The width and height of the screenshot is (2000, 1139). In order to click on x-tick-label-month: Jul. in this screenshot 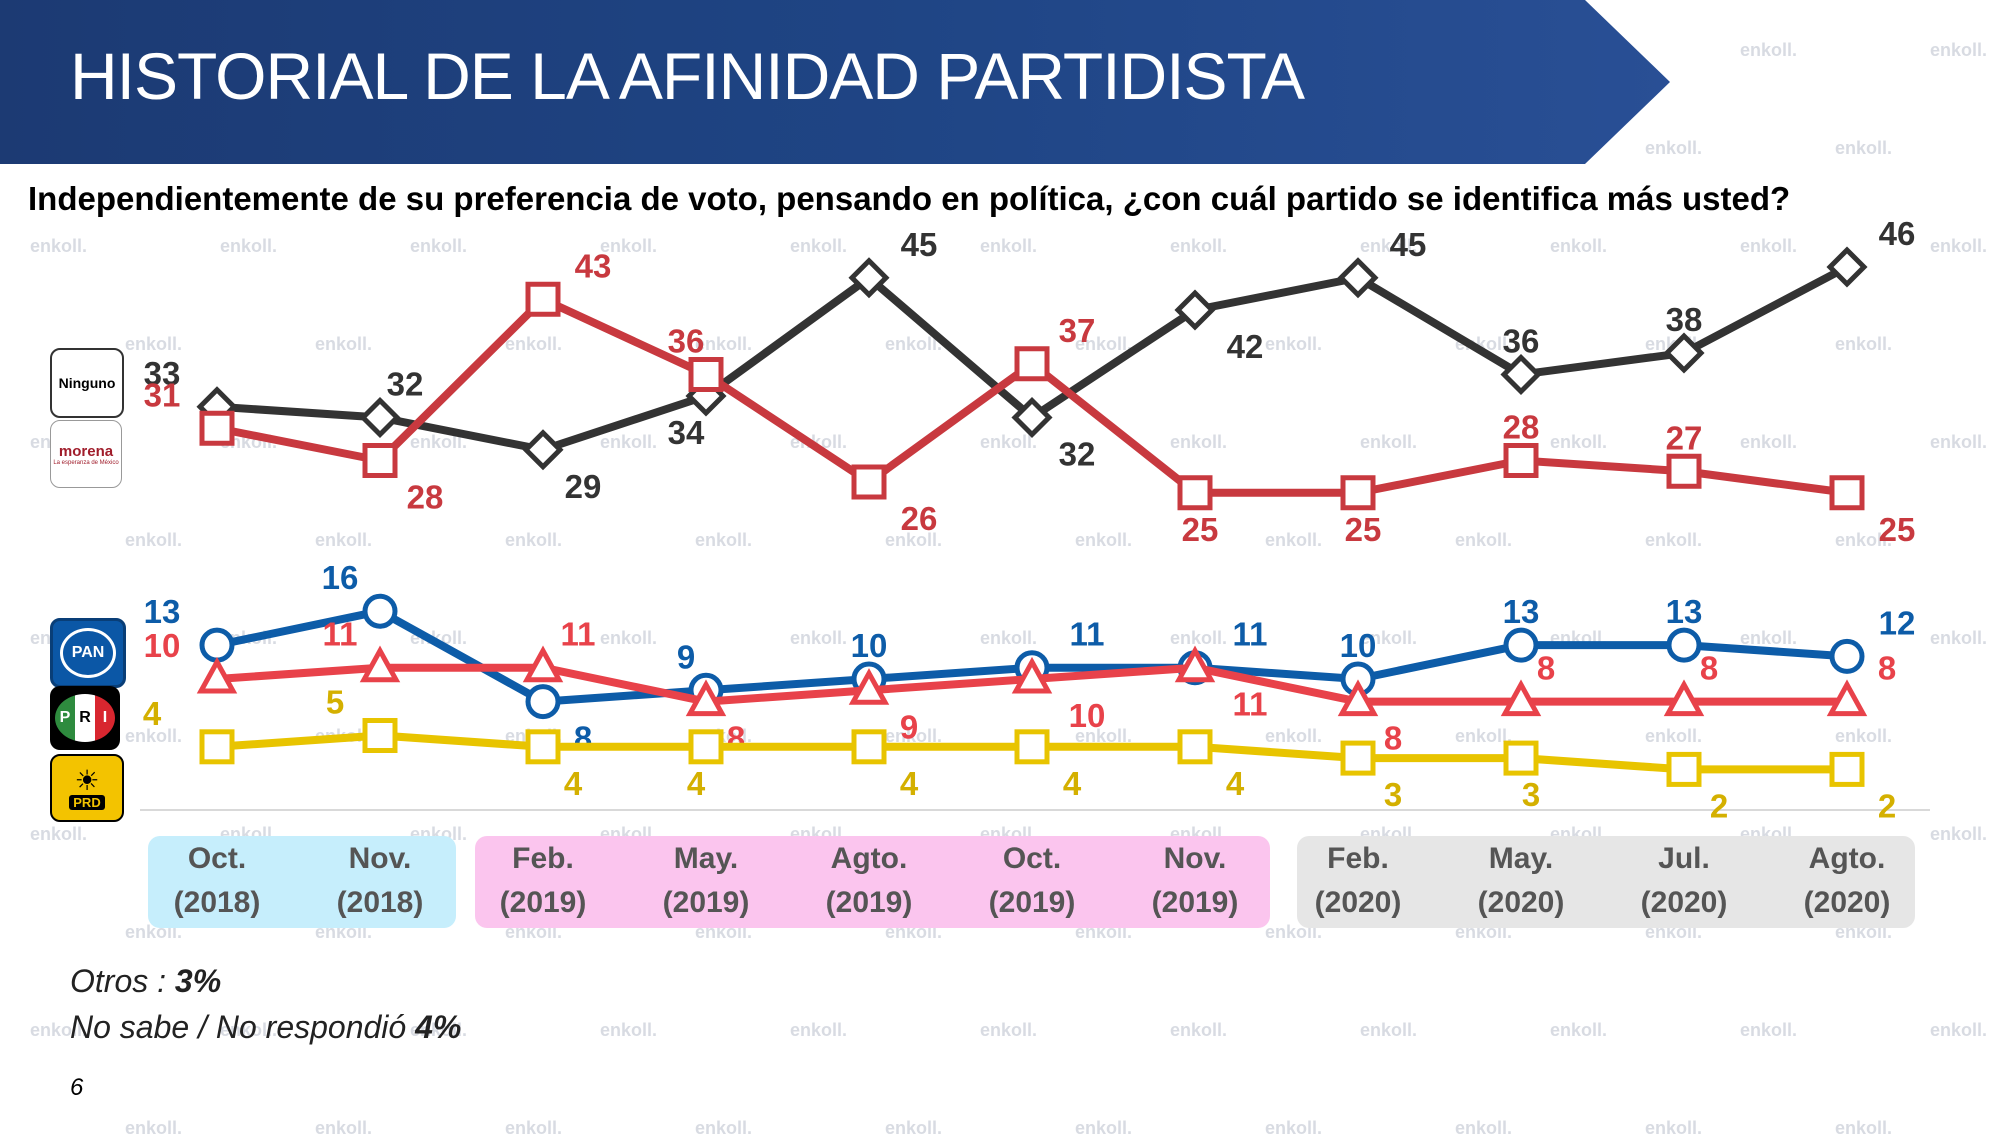, I will do `click(1684, 858)`.